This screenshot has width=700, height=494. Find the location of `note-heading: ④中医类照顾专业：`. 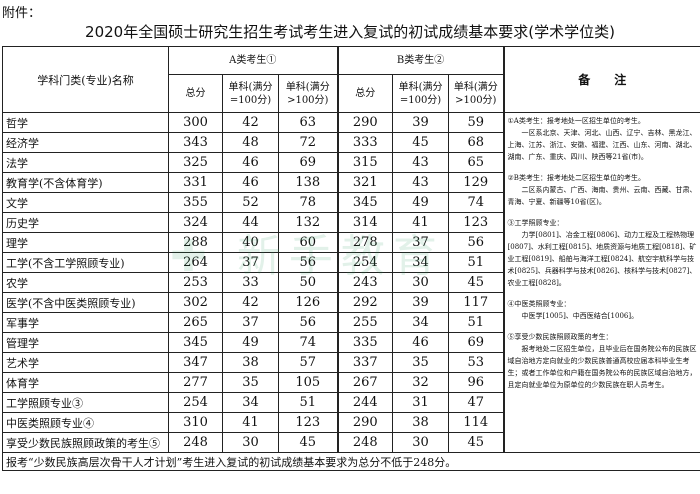

note-heading: ④中医类照顾专业： is located at coordinates (539, 304).